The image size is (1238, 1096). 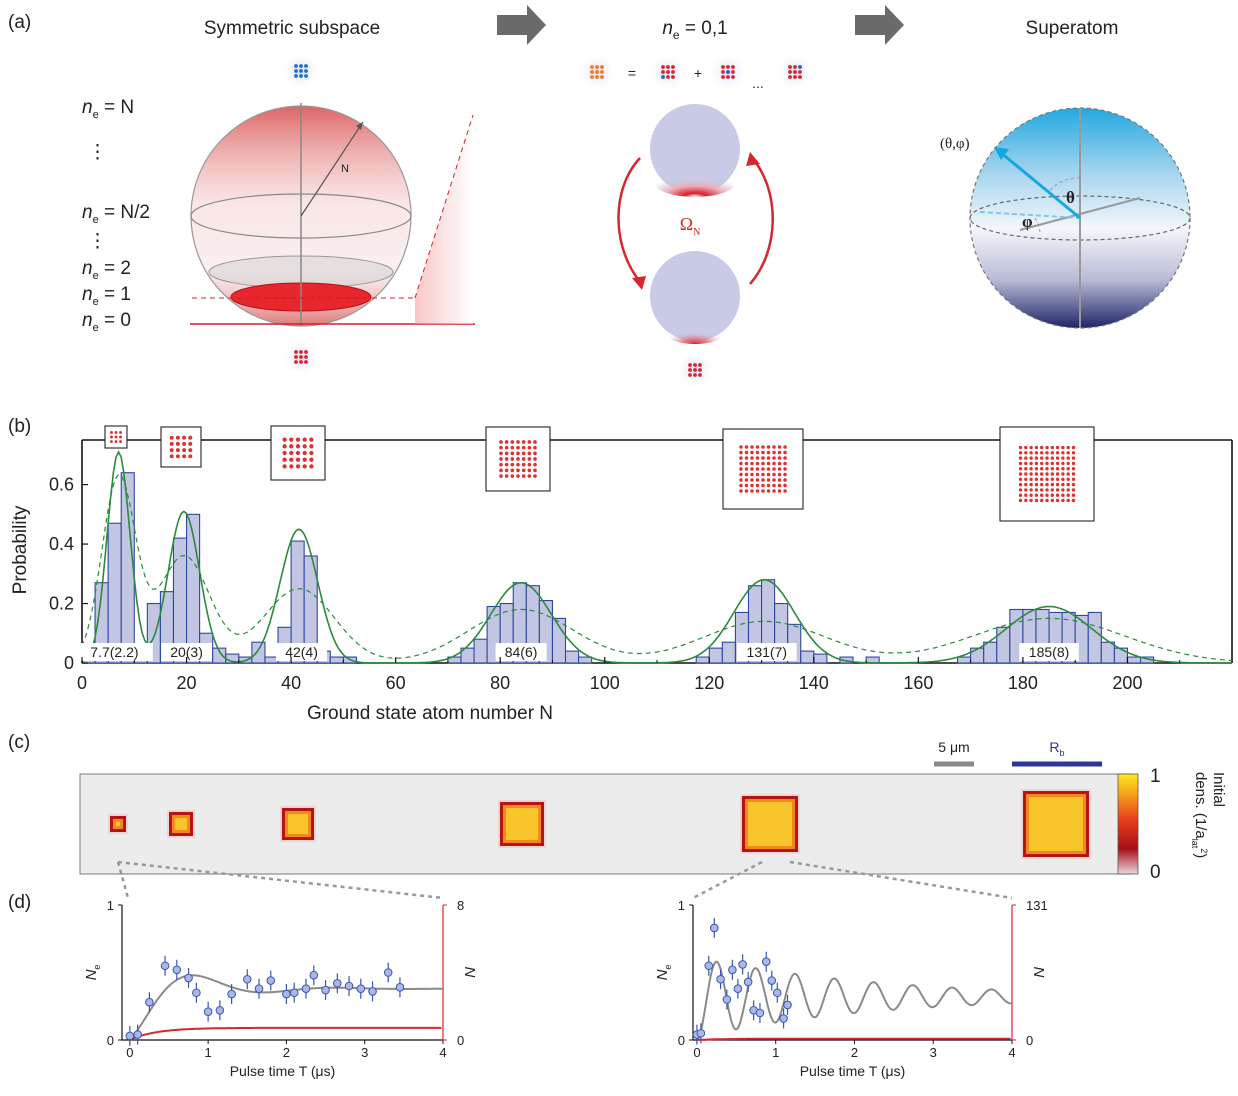 I want to click on x-tick-label: 80, so click(x=500, y=683).